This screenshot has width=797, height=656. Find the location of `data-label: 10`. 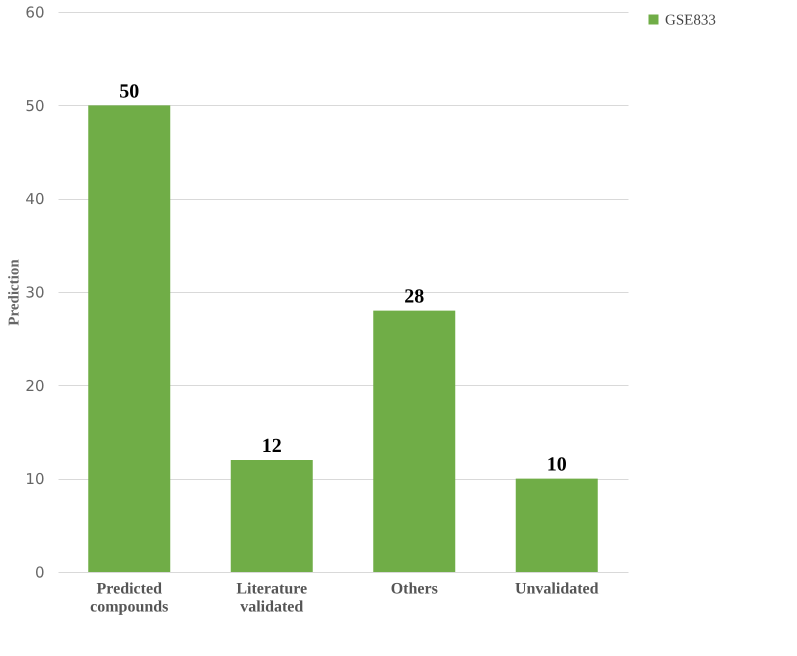

data-label: 10 is located at coordinates (556, 465).